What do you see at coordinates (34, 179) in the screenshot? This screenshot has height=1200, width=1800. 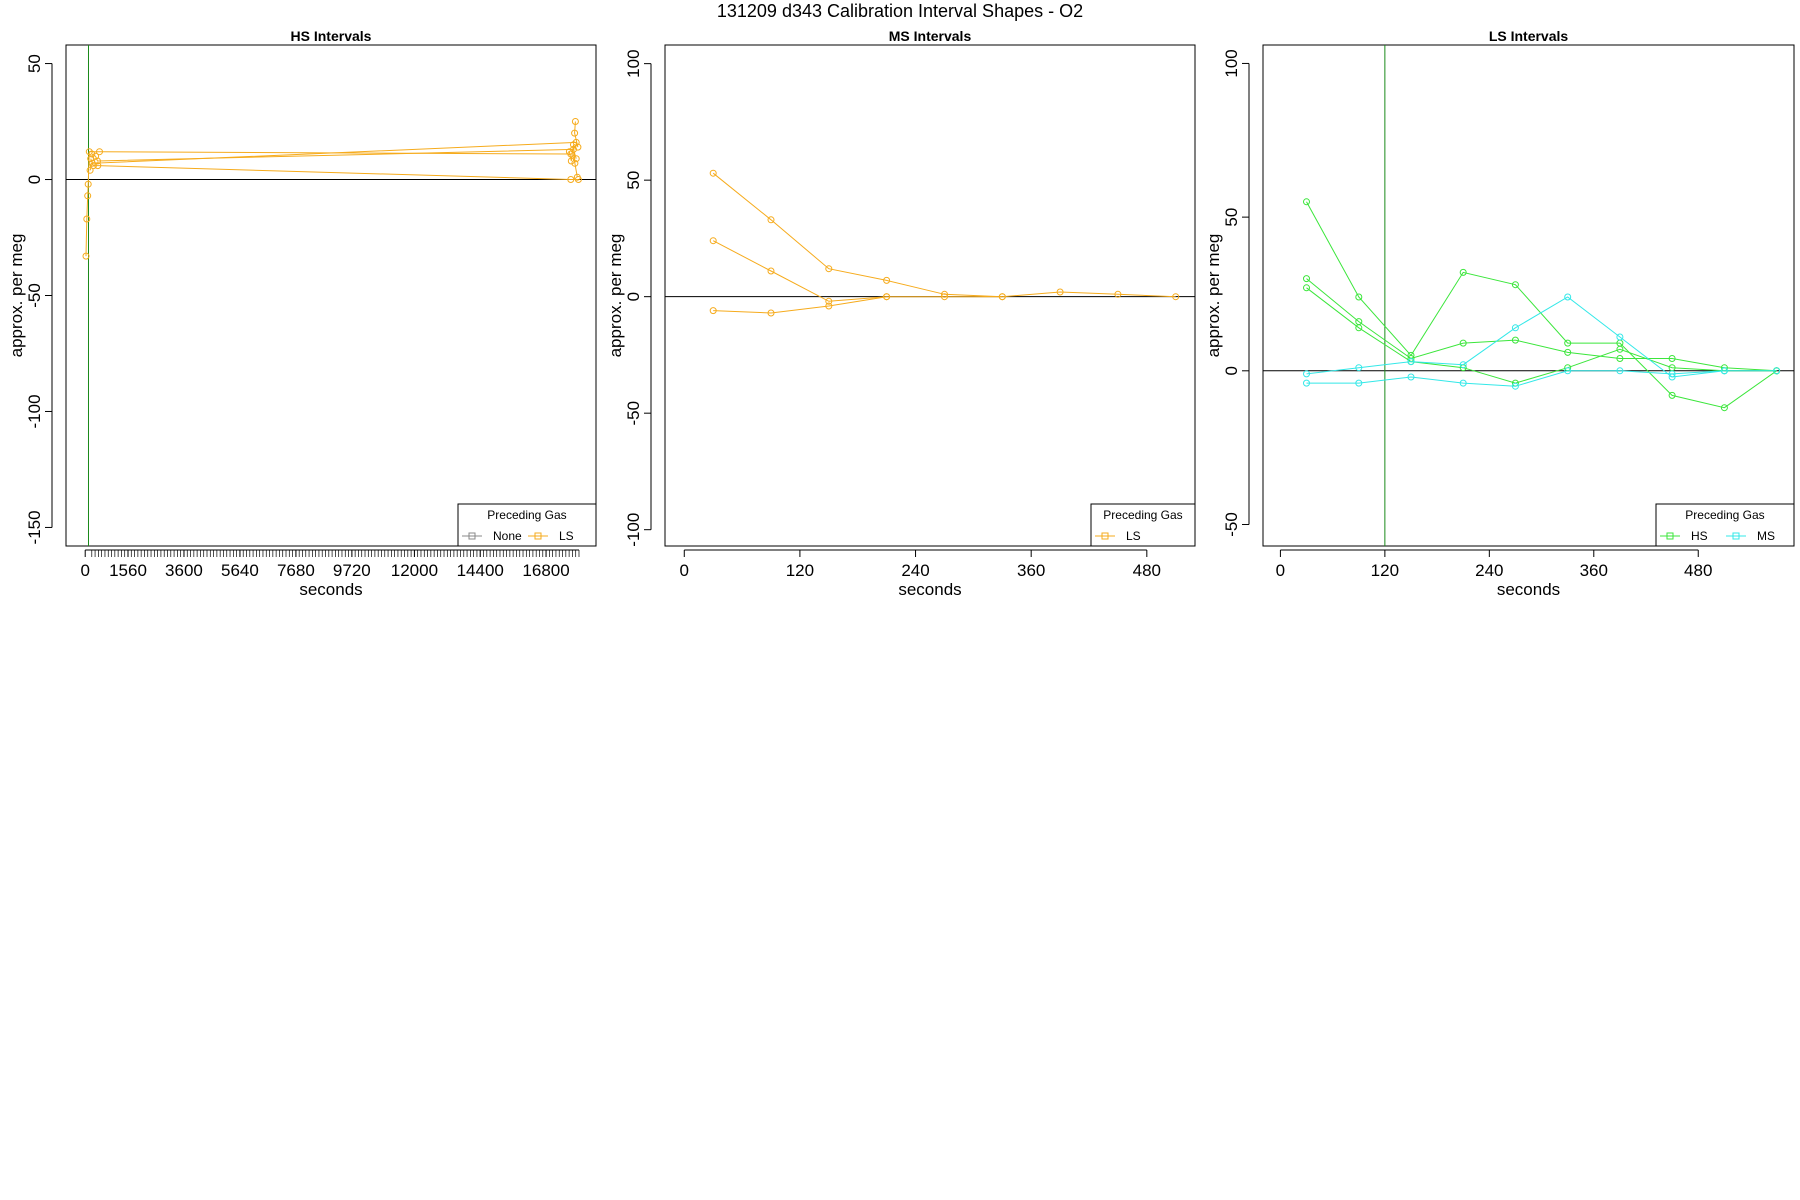 I see `y-tick-label: 0` at bounding box center [34, 179].